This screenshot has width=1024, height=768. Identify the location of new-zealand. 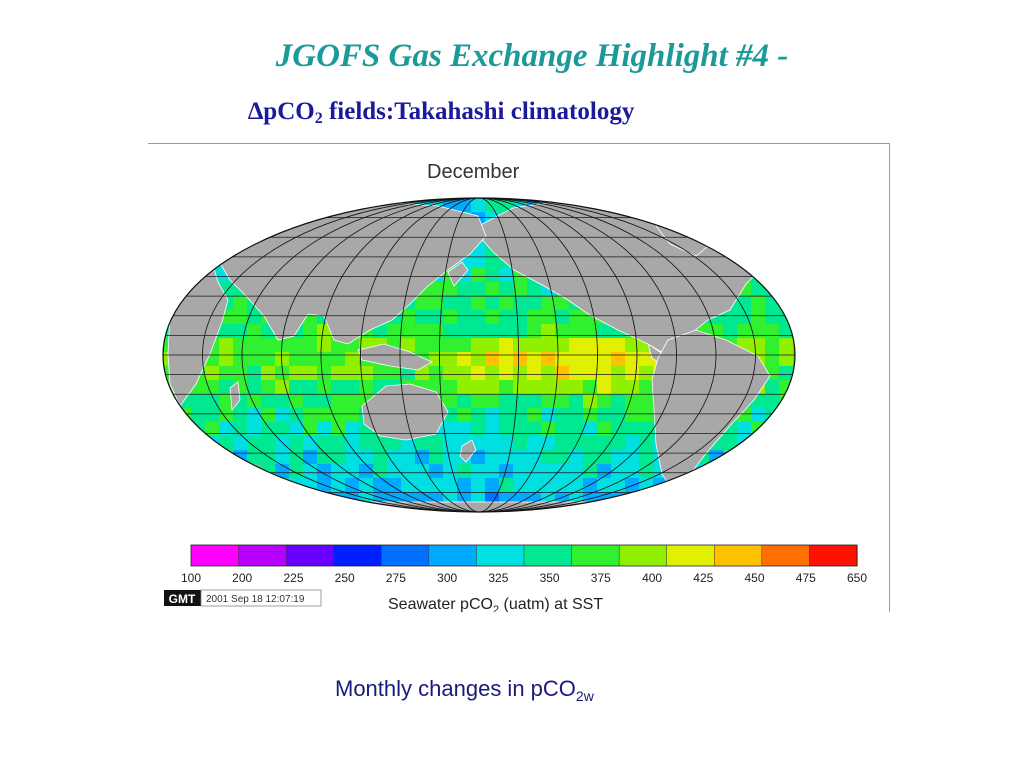
(468, 451).